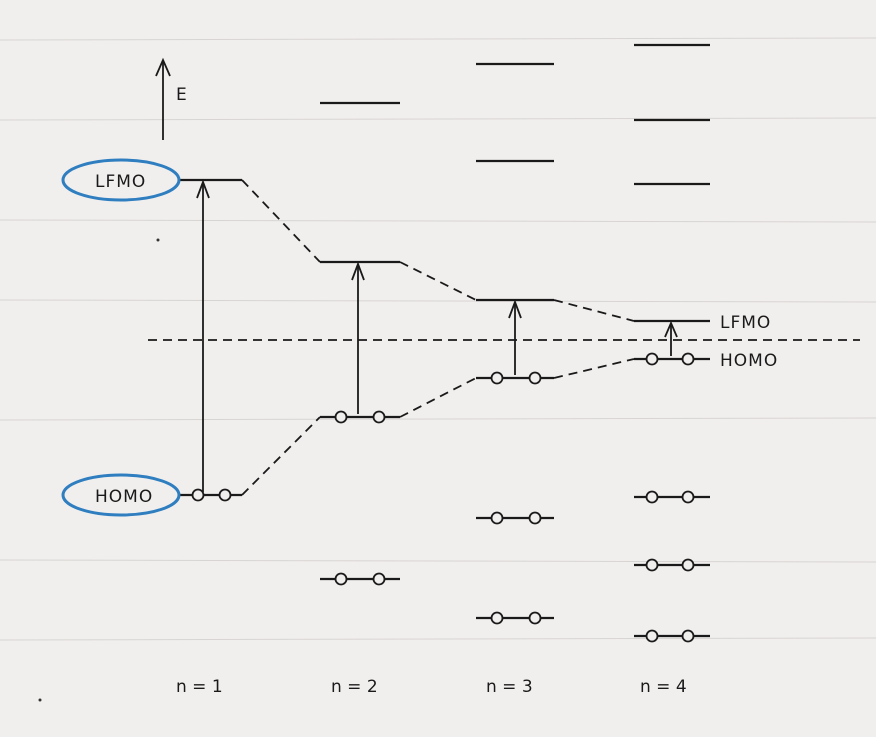 This screenshot has width=876, height=737. Describe the element at coordinates (672, 343) in the screenshot. I see `column-n4` at that location.